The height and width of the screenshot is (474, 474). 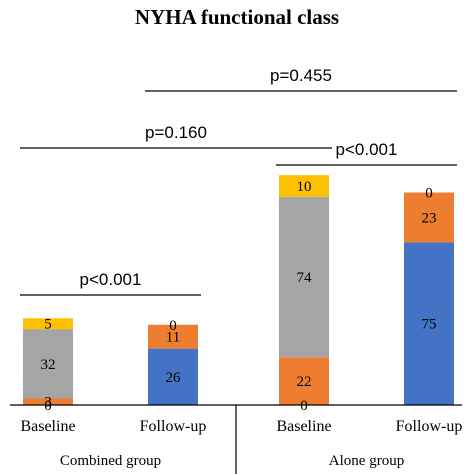 I want to click on segment-label-0-3: 5, so click(x=48, y=325).